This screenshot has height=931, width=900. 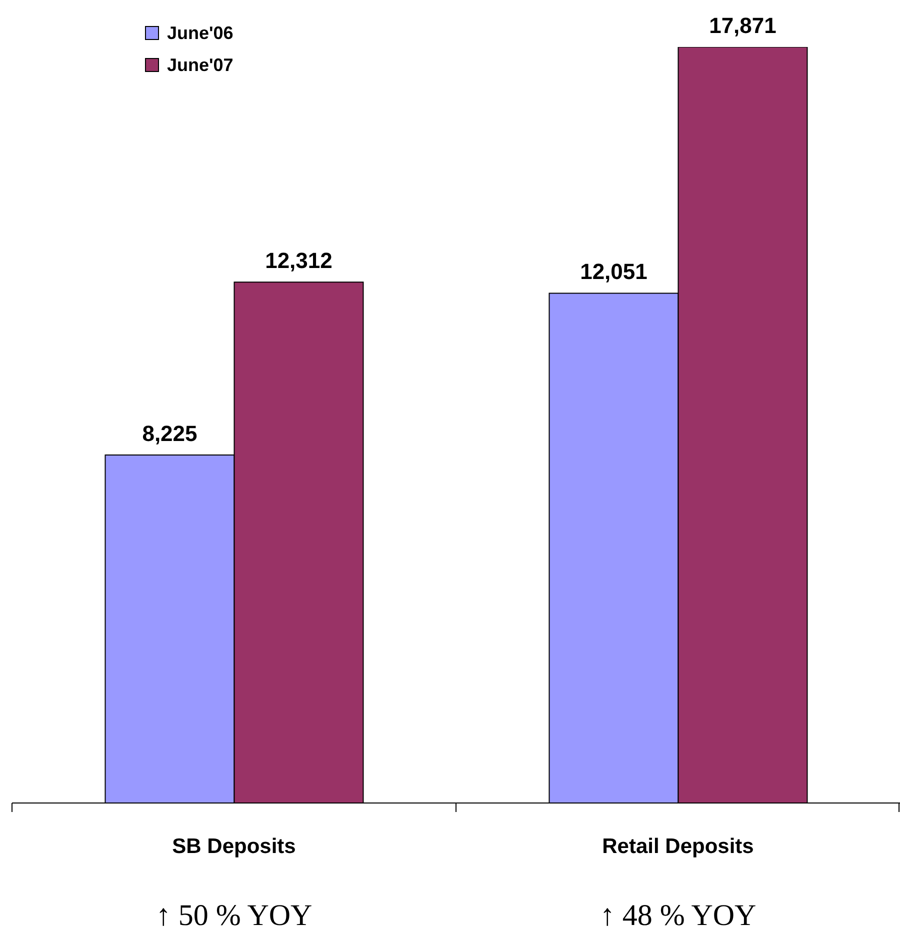 I want to click on legend-label: June'07, so click(x=200, y=65).